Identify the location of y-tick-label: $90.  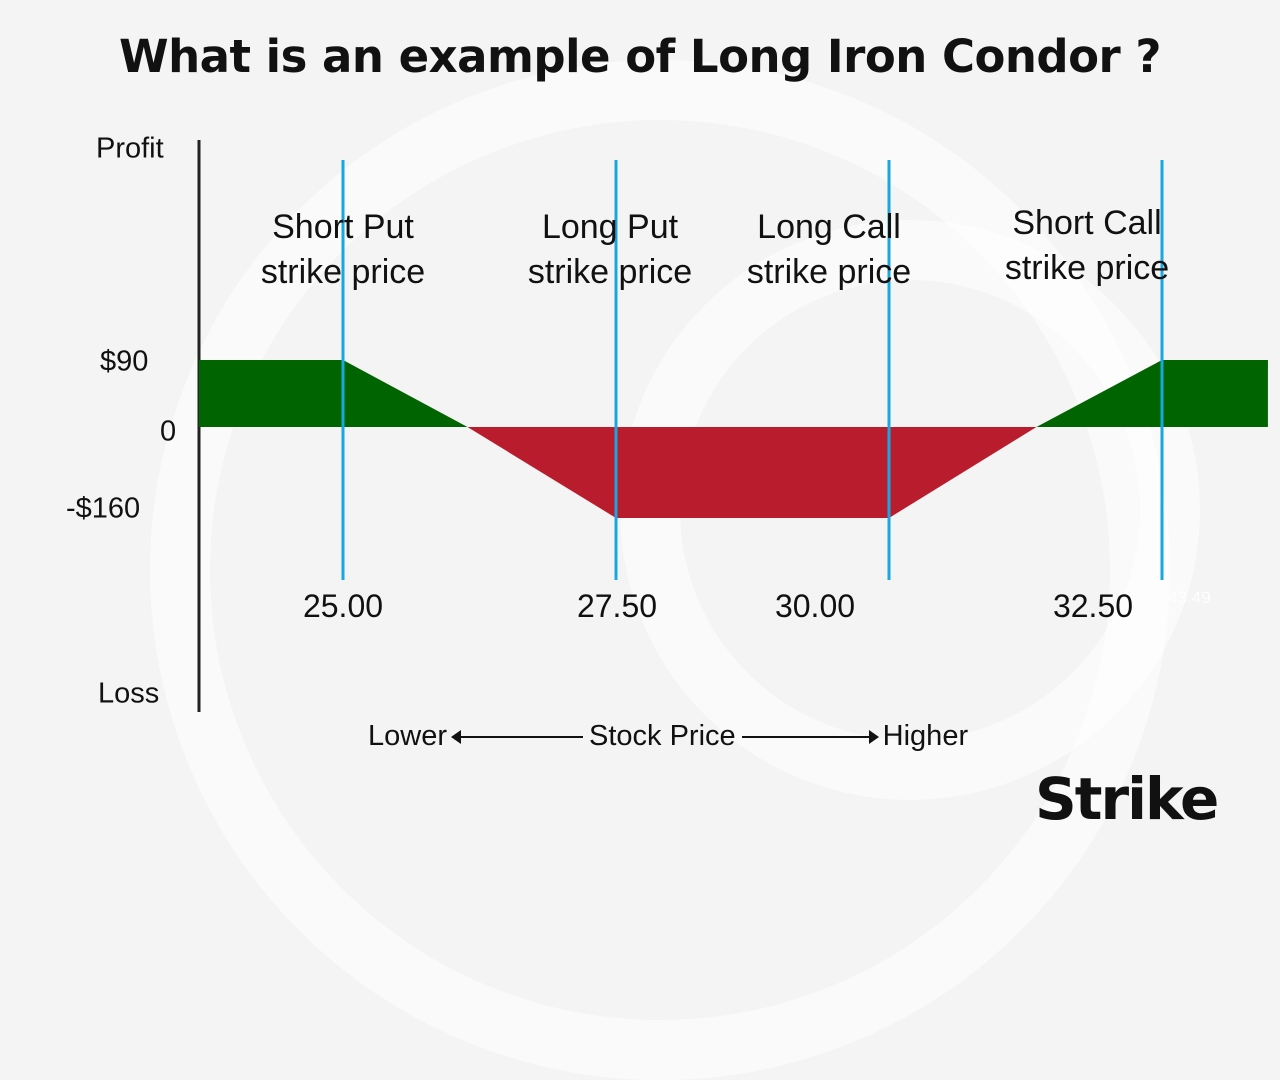
(124, 361).